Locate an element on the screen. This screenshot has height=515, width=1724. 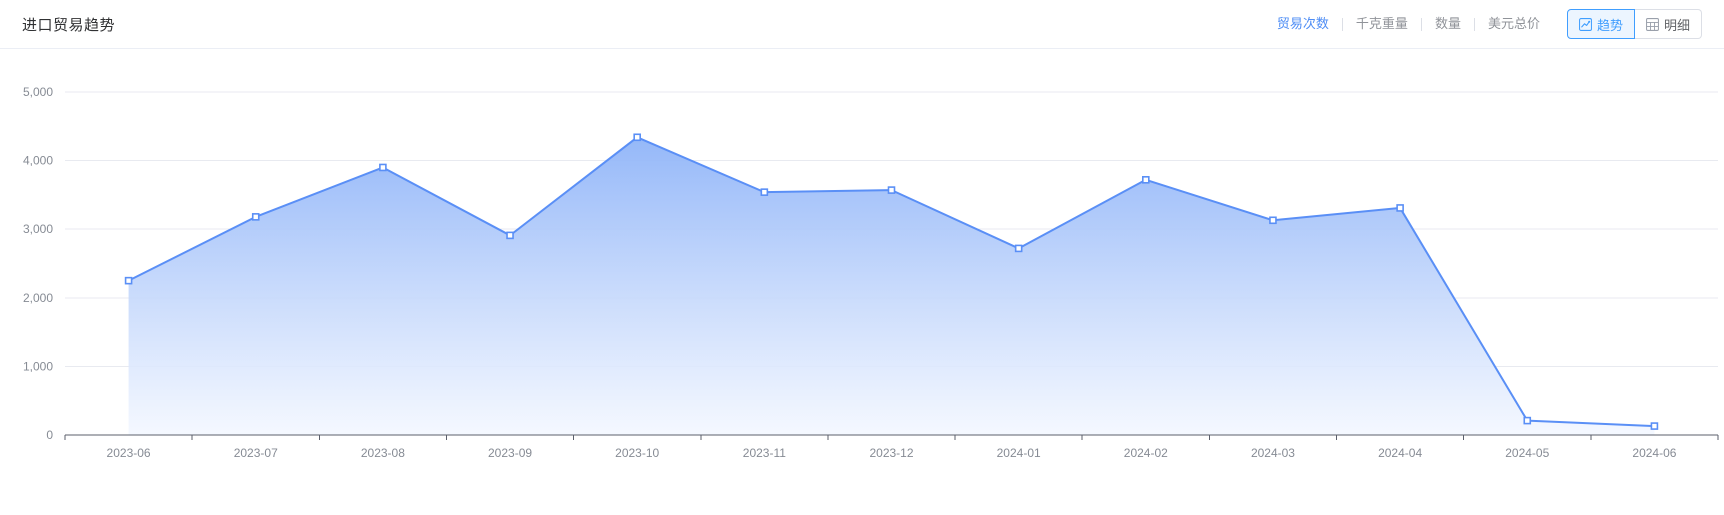
view-button-detail-label: 明细 is located at coordinates (1676, 25).